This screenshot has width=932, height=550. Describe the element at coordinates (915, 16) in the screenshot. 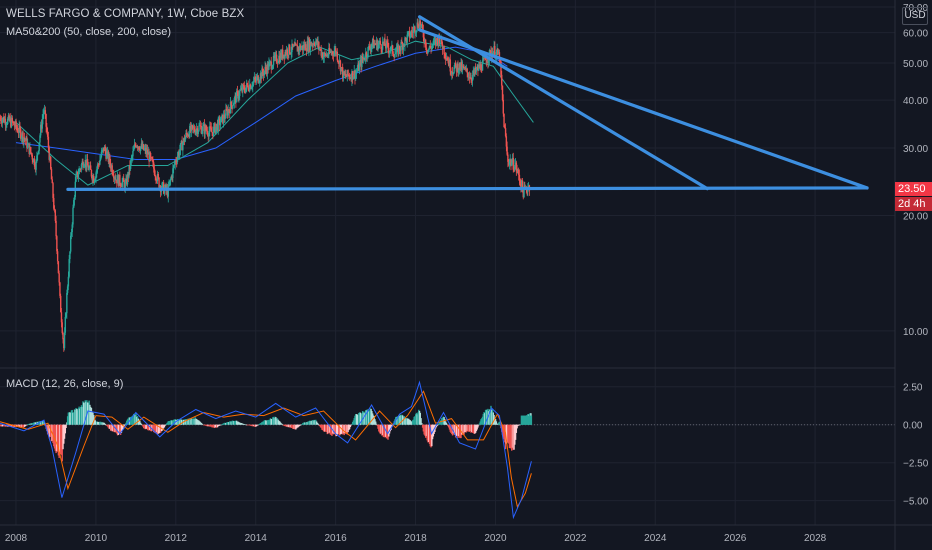

I see `currency-badge: USD` at that location.